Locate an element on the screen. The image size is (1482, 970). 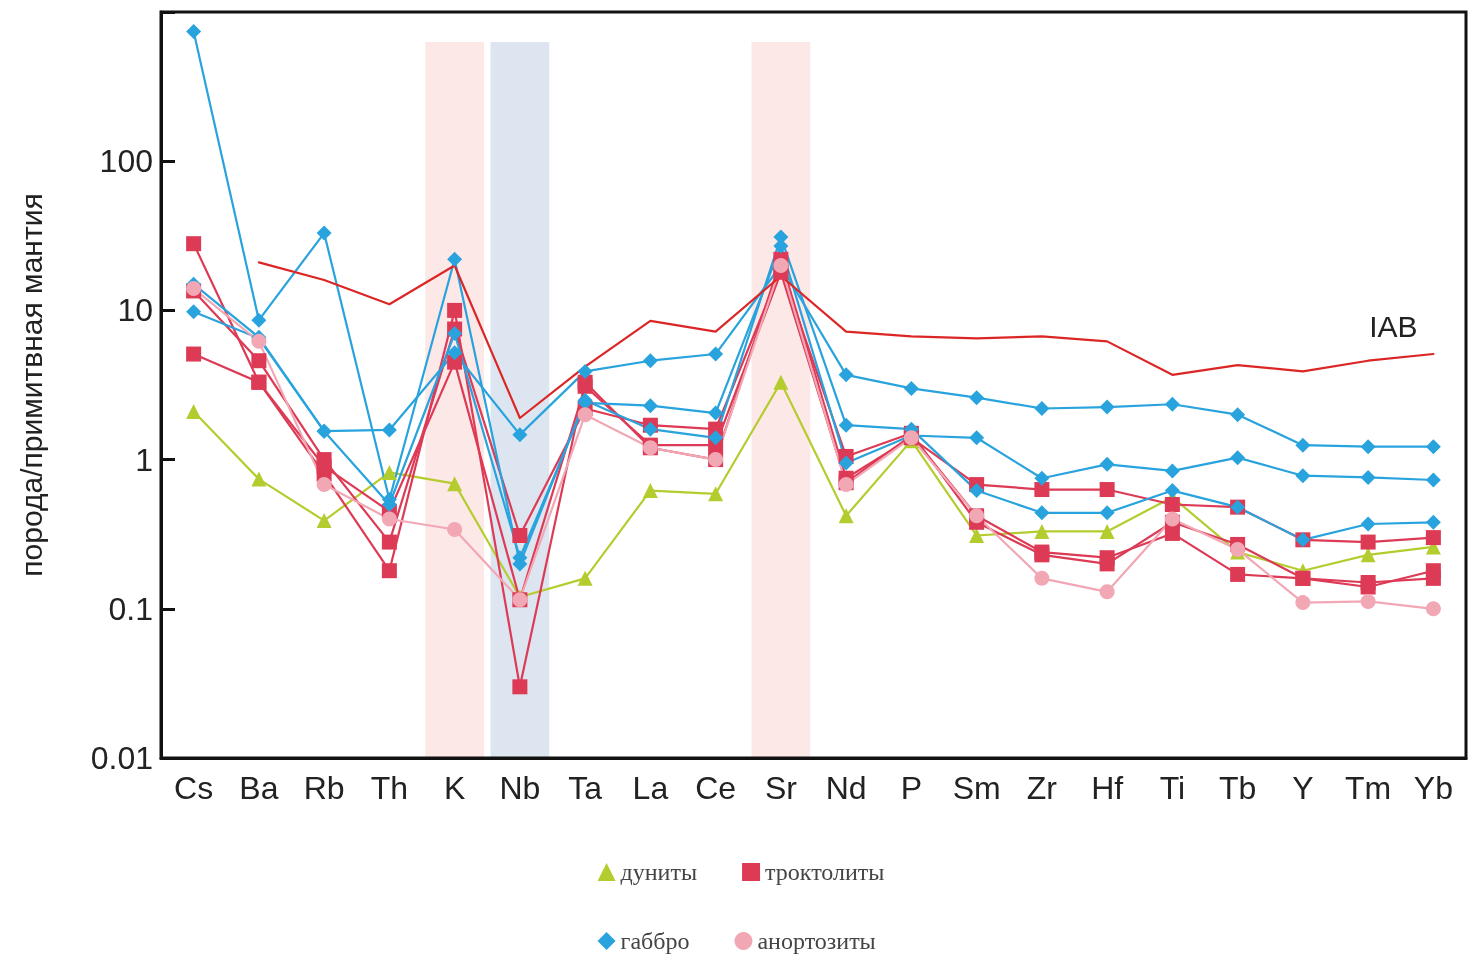
x-tick-label: K is located at coordinates (454, 788).